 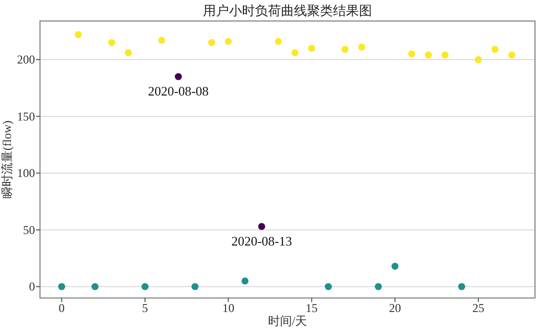 I want to click on annotation: 2020-08-13, so click(x=261, y=240).